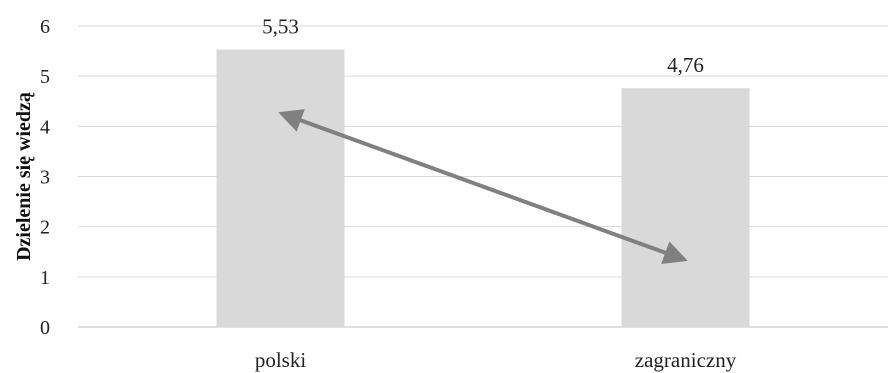 The height and width of the screenshot is (373, 890). Describe the element at coordinates (45, 278) in the screenshot. I see `y-tick-label-1: 1` at that location.